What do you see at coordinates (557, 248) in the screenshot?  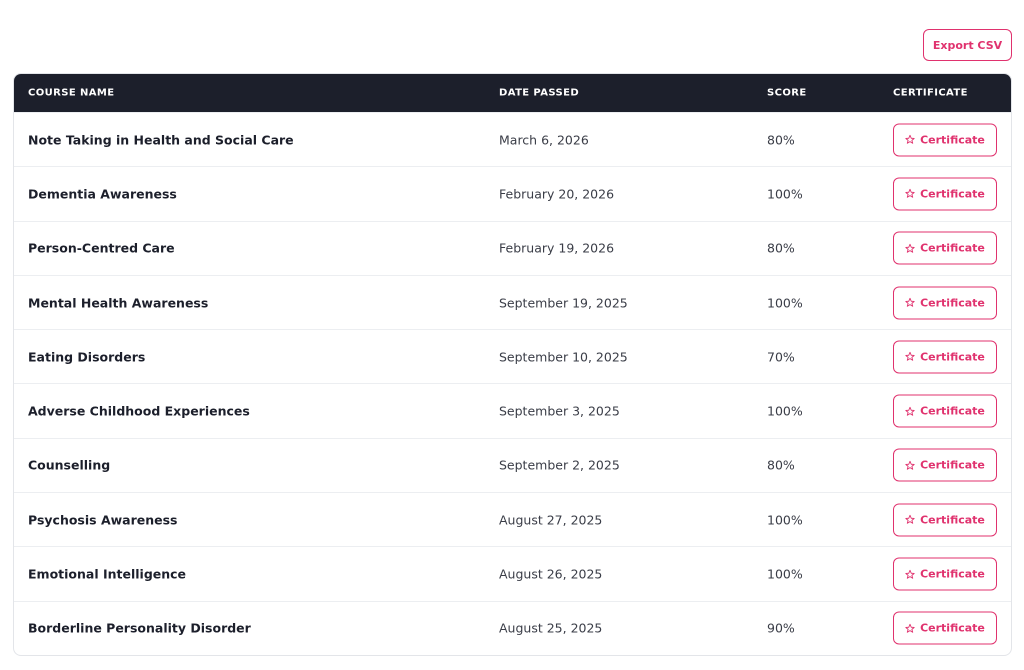 I see `date-passed: February 19, 2026` at bounding box center [557, 248].